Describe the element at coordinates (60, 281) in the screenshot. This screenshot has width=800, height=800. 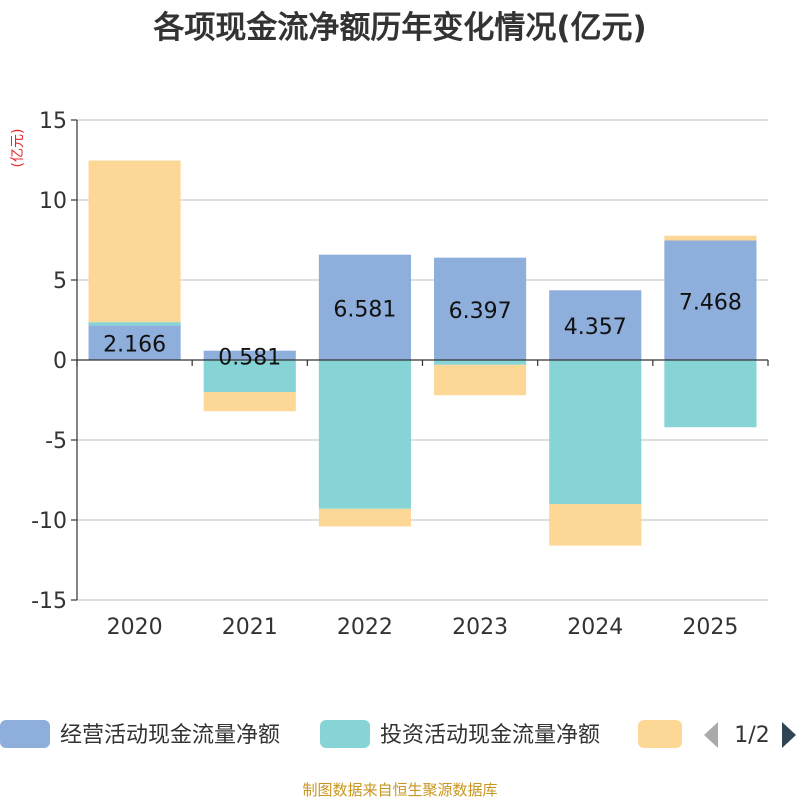
I see `y-tick-label: 5` at that location.